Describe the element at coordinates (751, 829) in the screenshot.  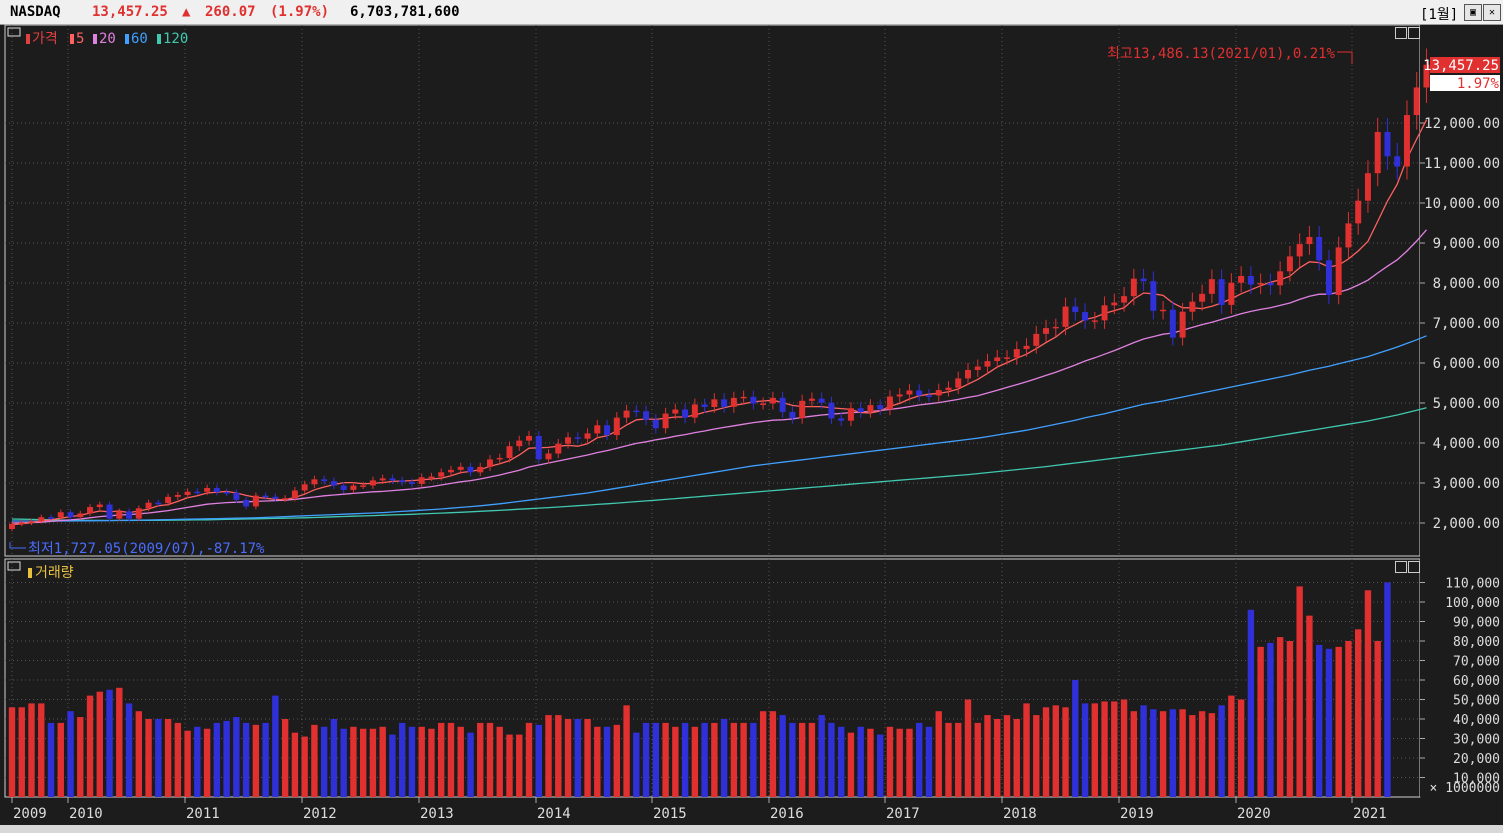
I see `scroll-bar` at that location.